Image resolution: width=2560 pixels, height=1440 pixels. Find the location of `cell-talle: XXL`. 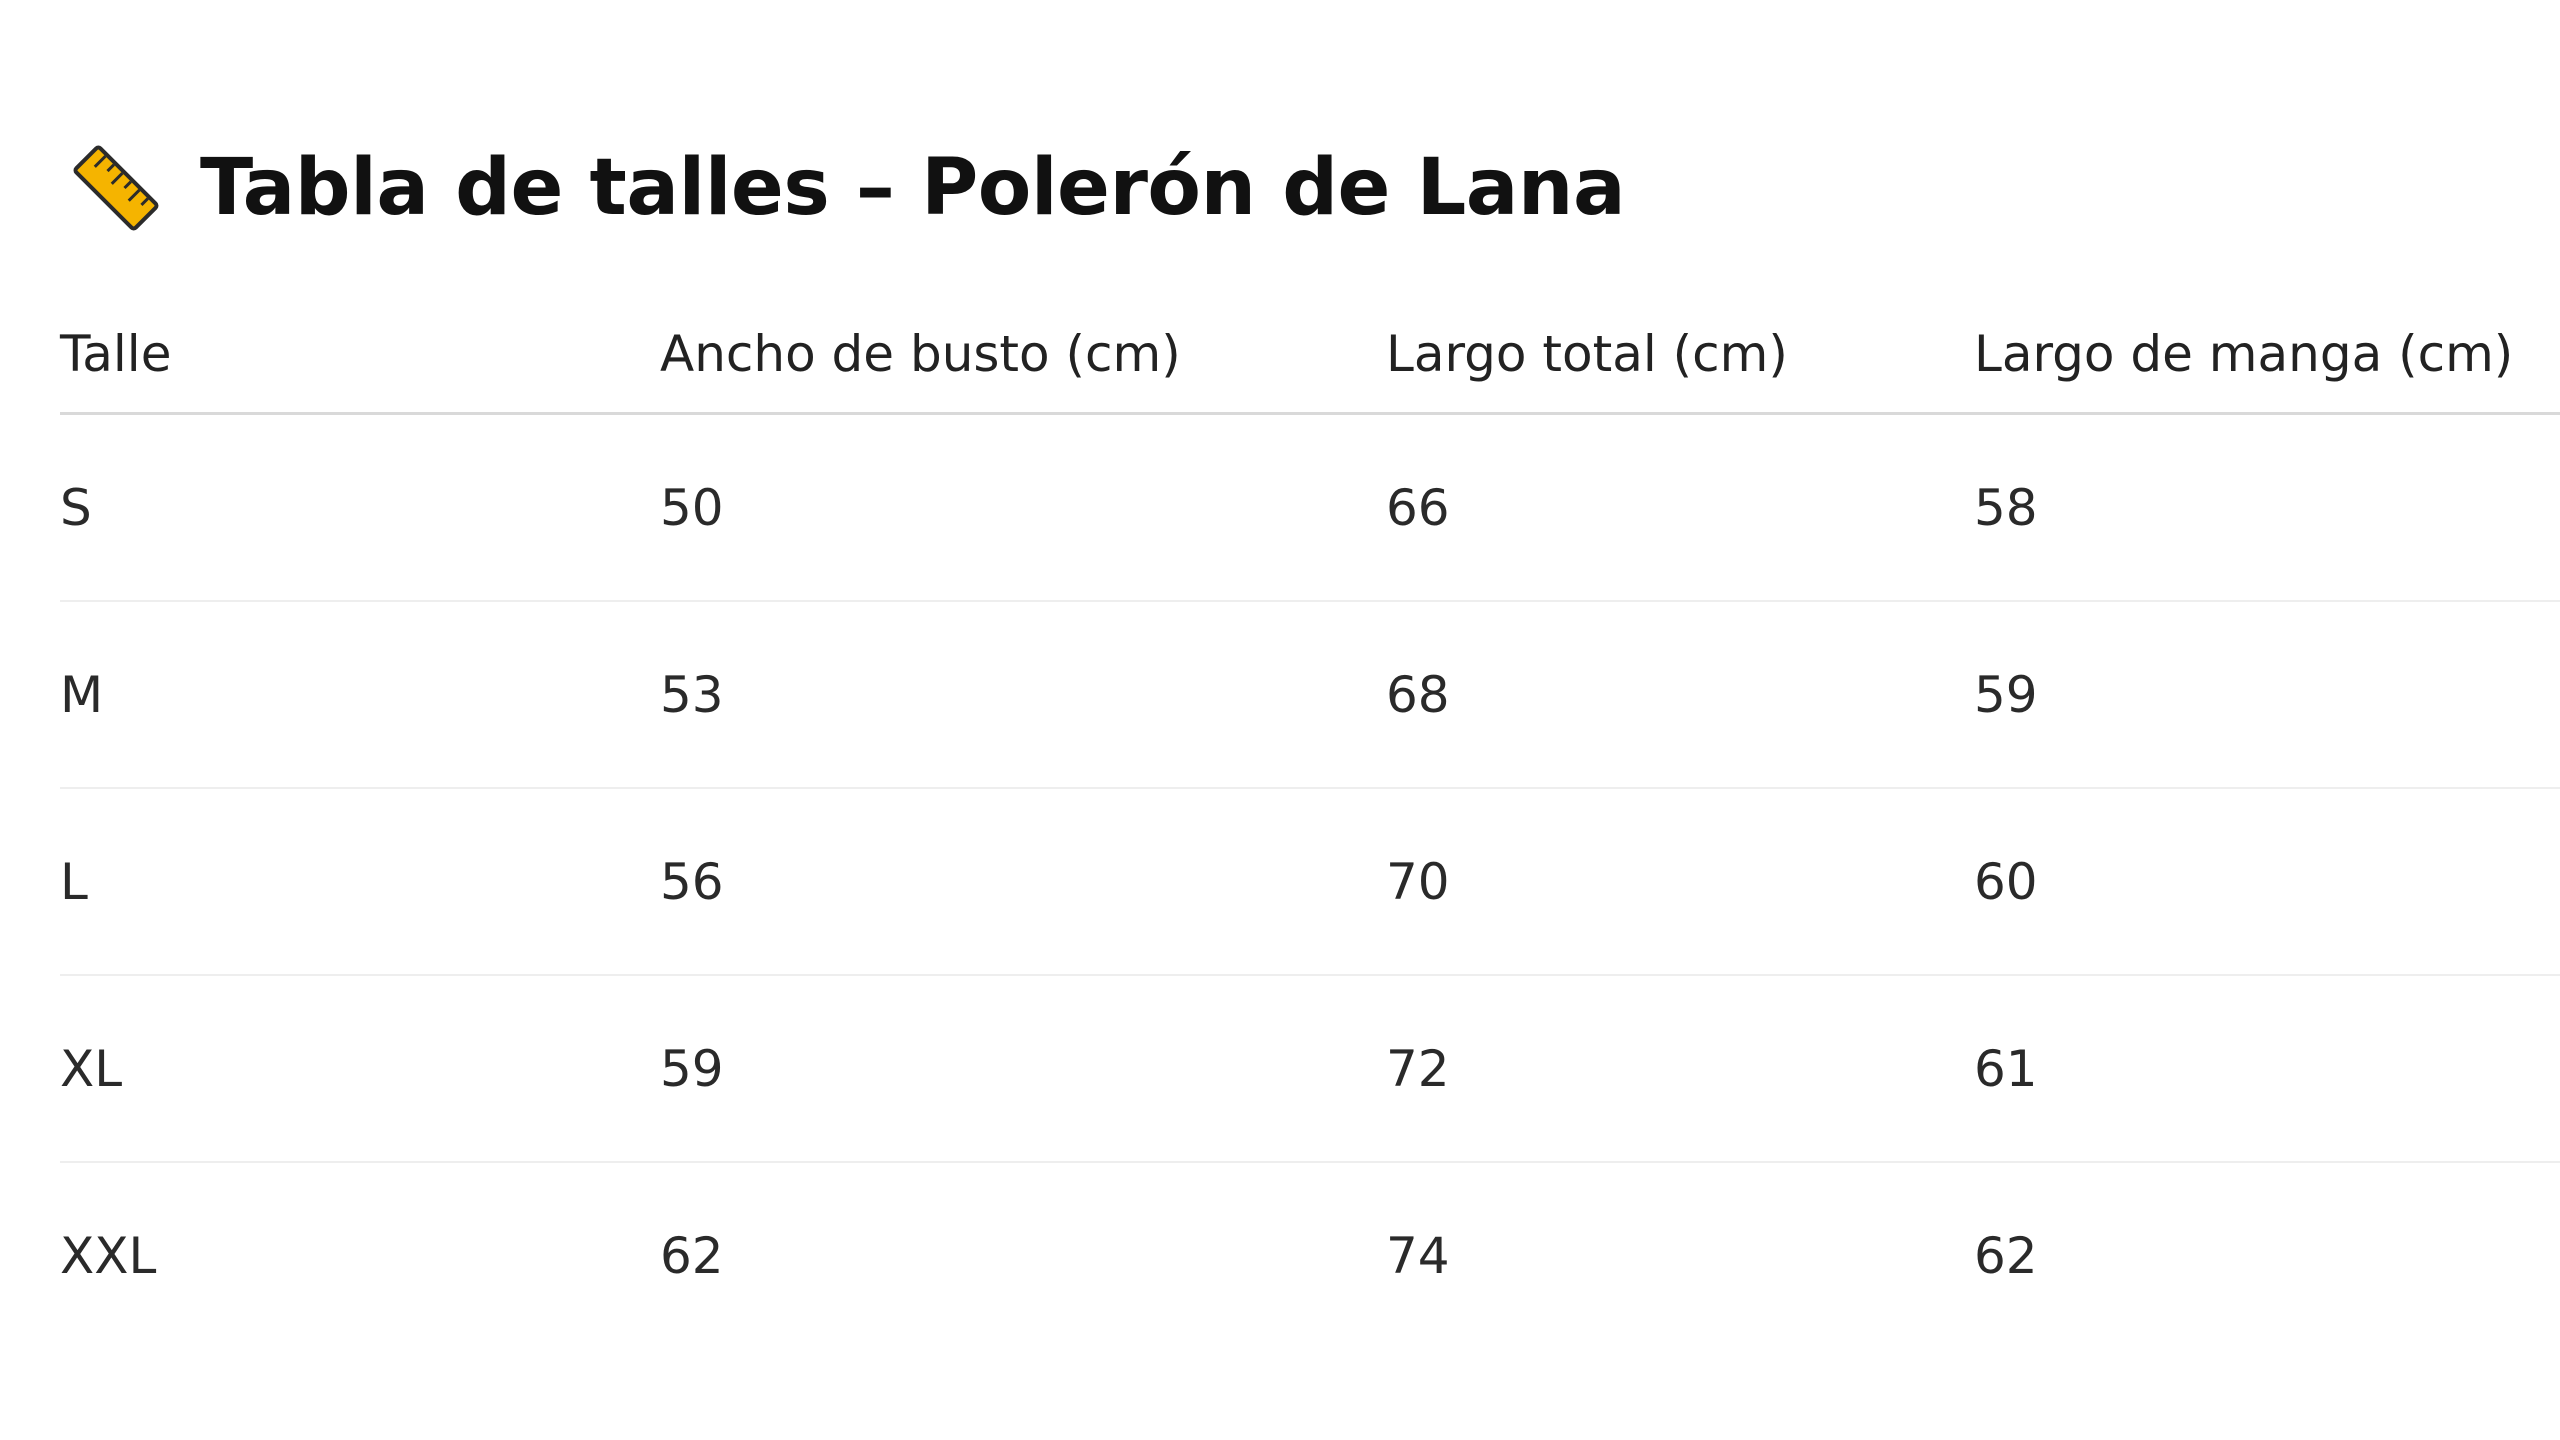

cell-talle: XXL is located at coordinates (108, 1255).